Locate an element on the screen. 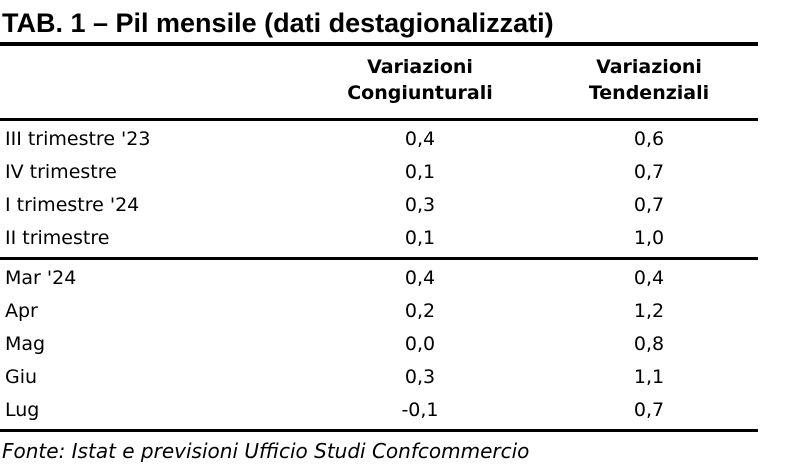 The height and width of the screenshot is (474, 800). title-underline-rule is located at coordinates (379, 44).